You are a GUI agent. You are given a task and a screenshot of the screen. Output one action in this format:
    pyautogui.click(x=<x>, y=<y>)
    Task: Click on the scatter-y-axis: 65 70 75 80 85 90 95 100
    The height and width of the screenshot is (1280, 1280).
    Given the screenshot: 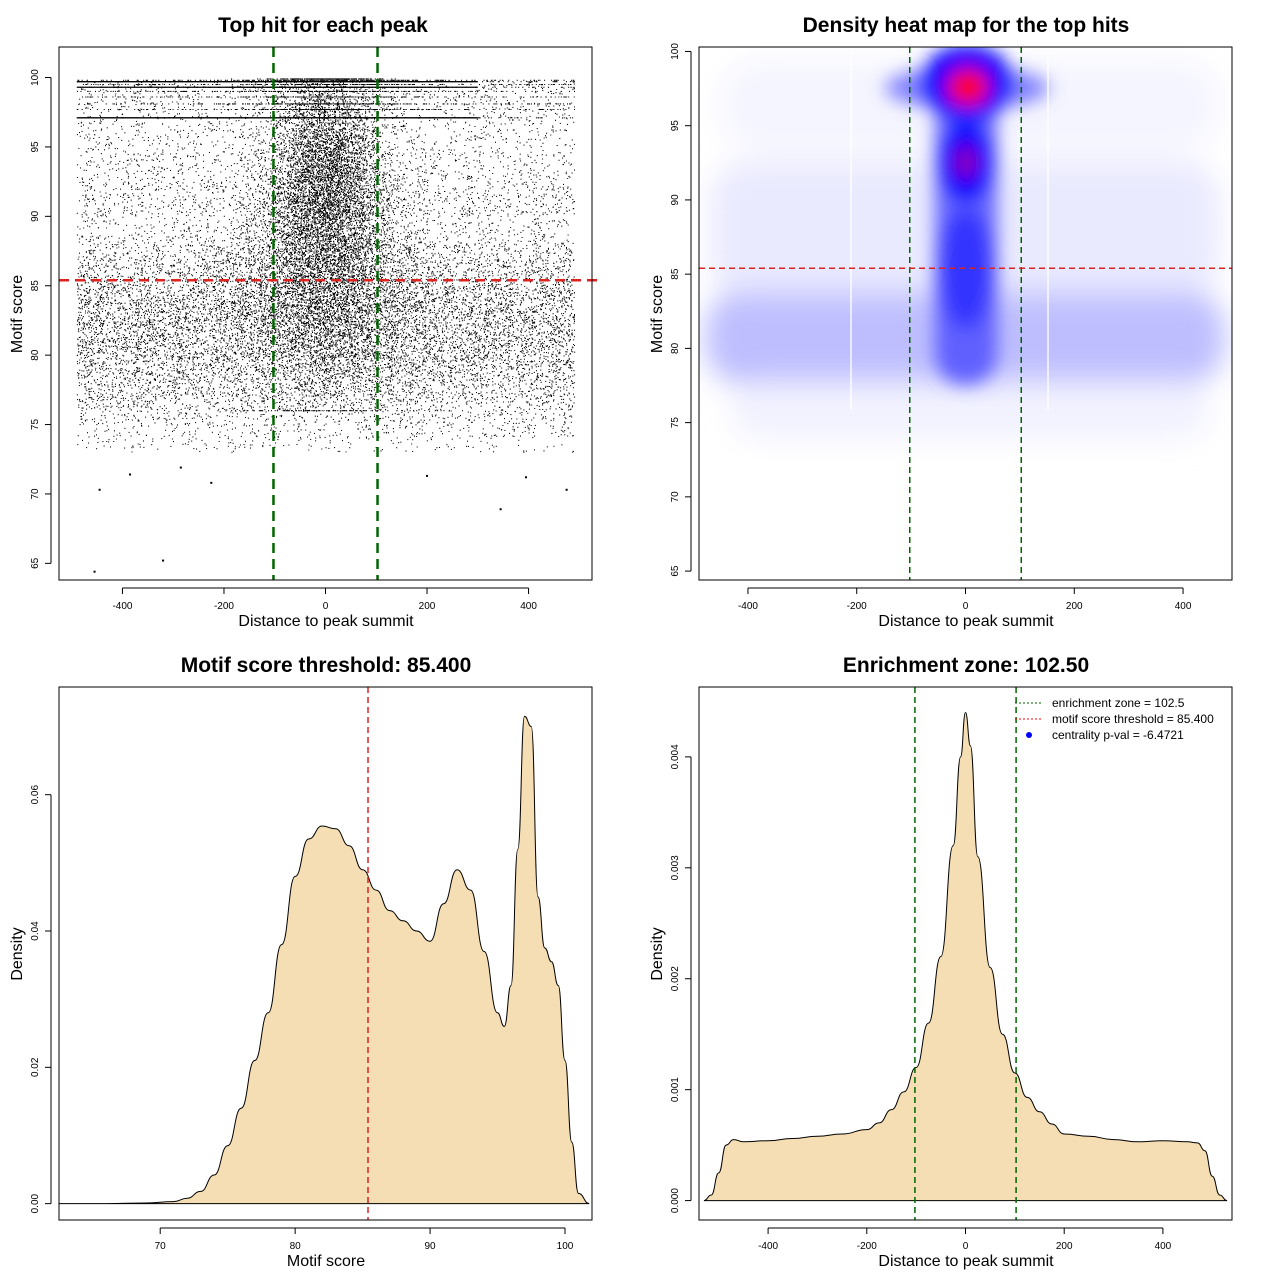 What is the action you would take?
    pyautogui.click(x=41, y=319)
    